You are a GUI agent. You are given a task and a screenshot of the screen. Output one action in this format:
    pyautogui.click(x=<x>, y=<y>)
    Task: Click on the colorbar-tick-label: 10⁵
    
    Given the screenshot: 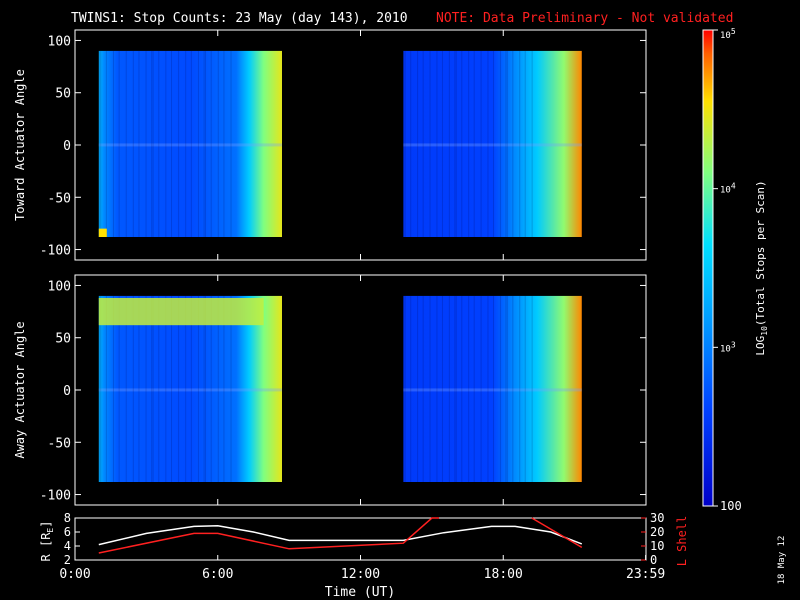 What is the action you would take?
    pyautogui.click(x=728, y=34)
    